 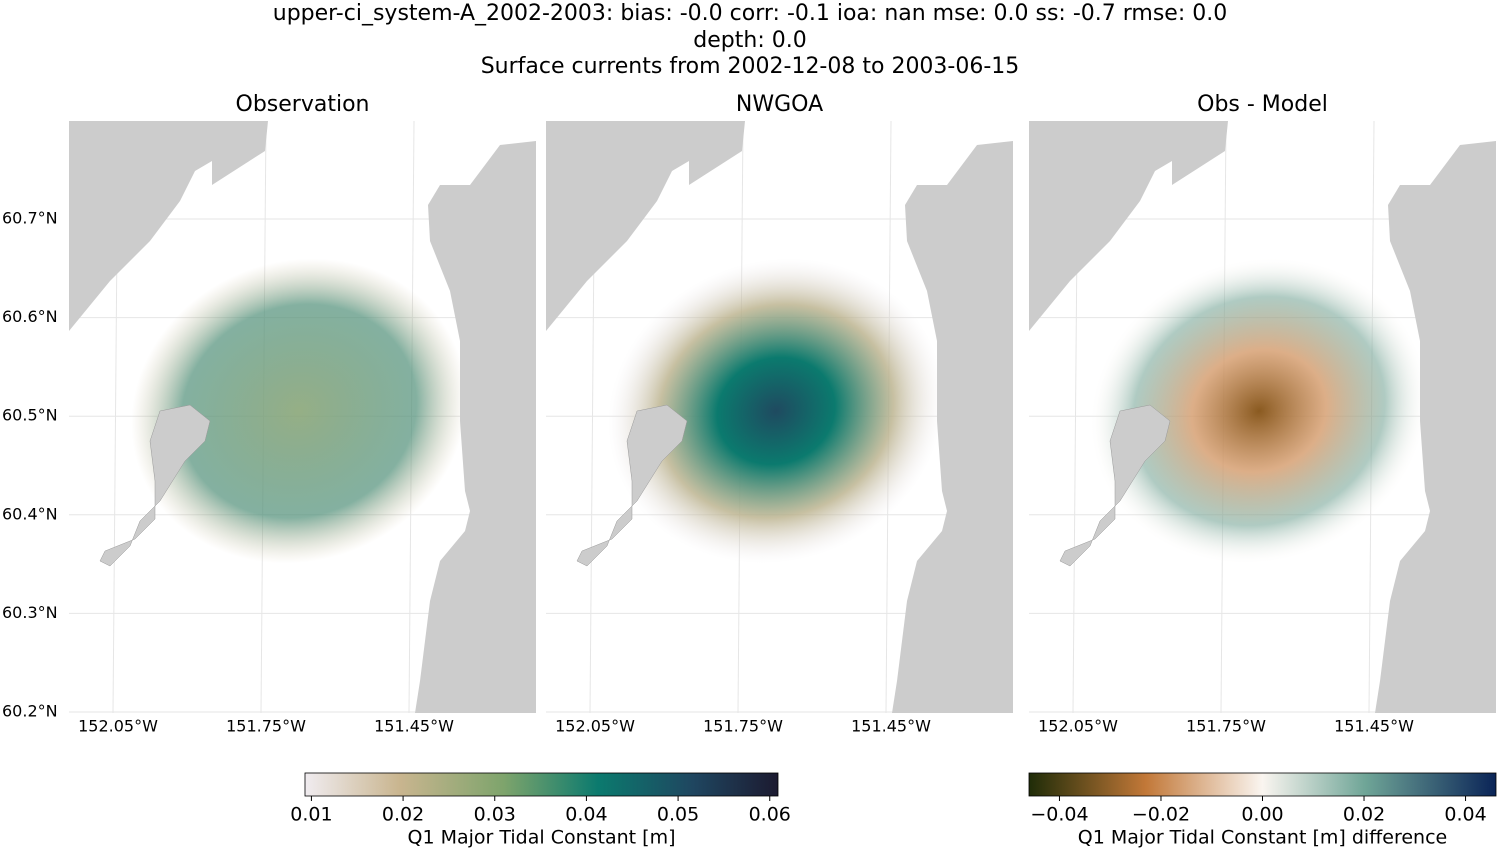 What do you see at coordinates (770, 815) in the screenshot?
I see `colorbar-tick-label: 0.06` at bounding box center [770, 815].